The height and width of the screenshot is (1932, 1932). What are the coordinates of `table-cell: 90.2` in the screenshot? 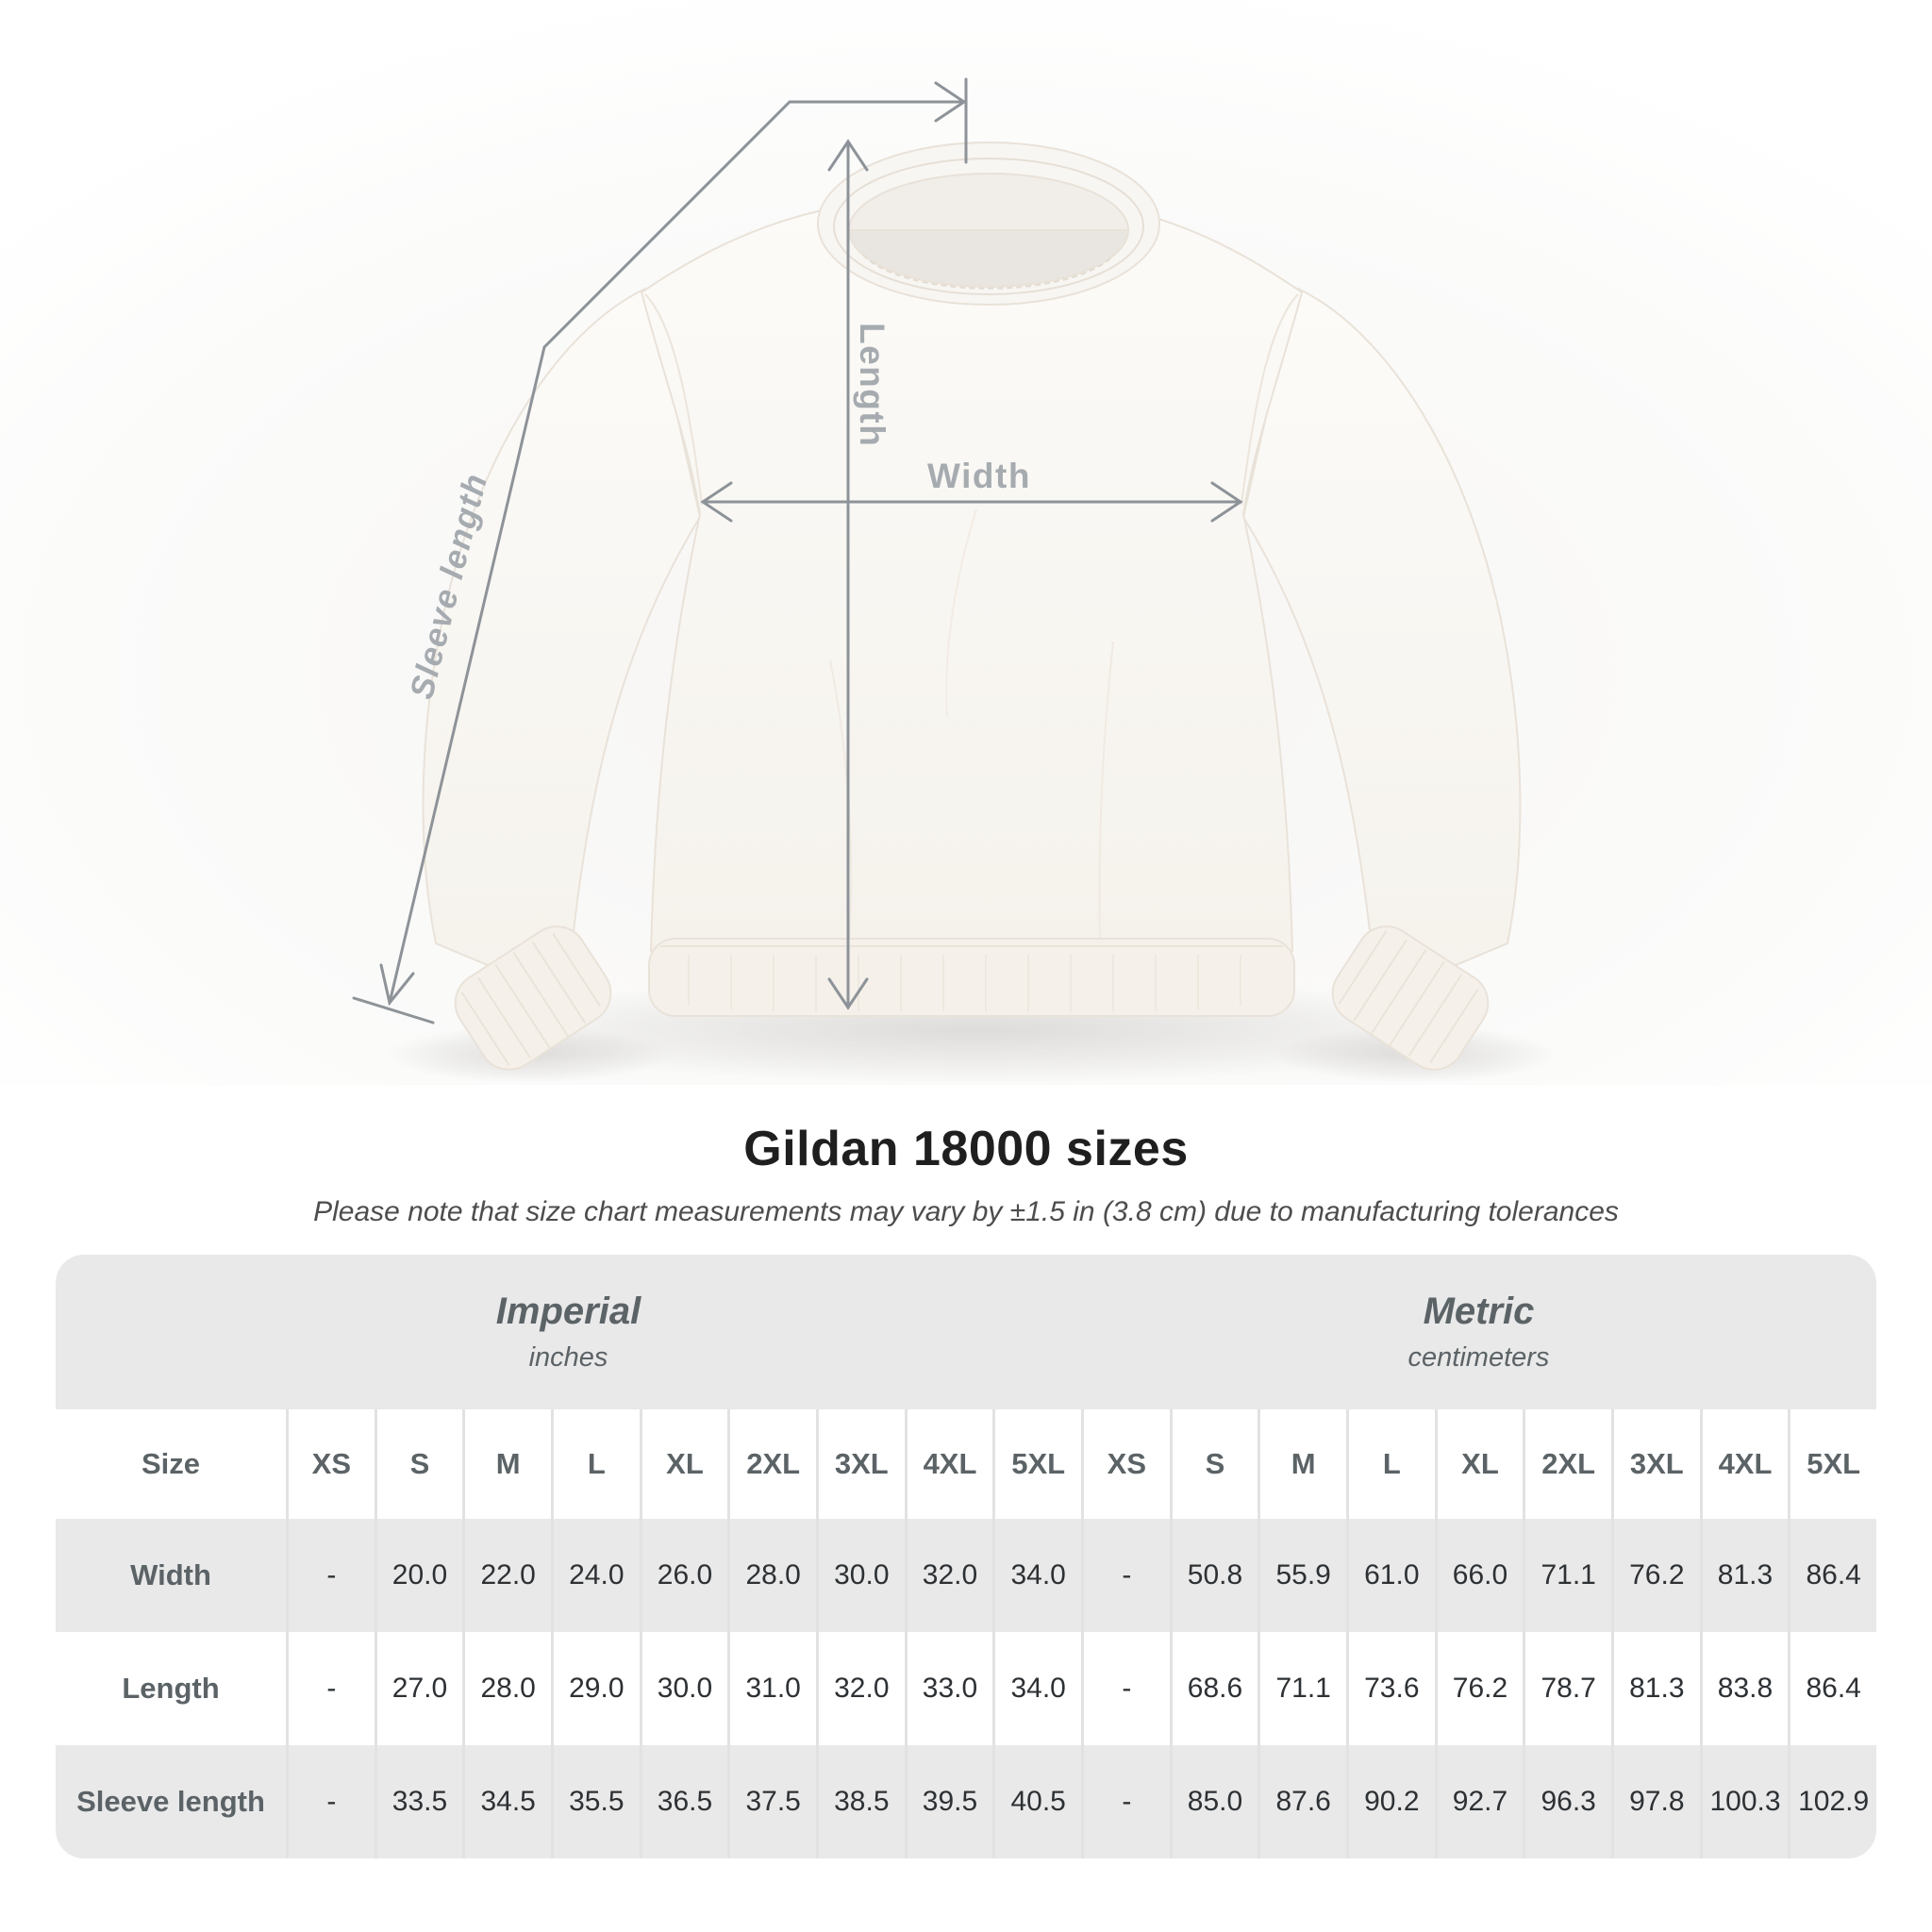 It's located at (1390, 1802).